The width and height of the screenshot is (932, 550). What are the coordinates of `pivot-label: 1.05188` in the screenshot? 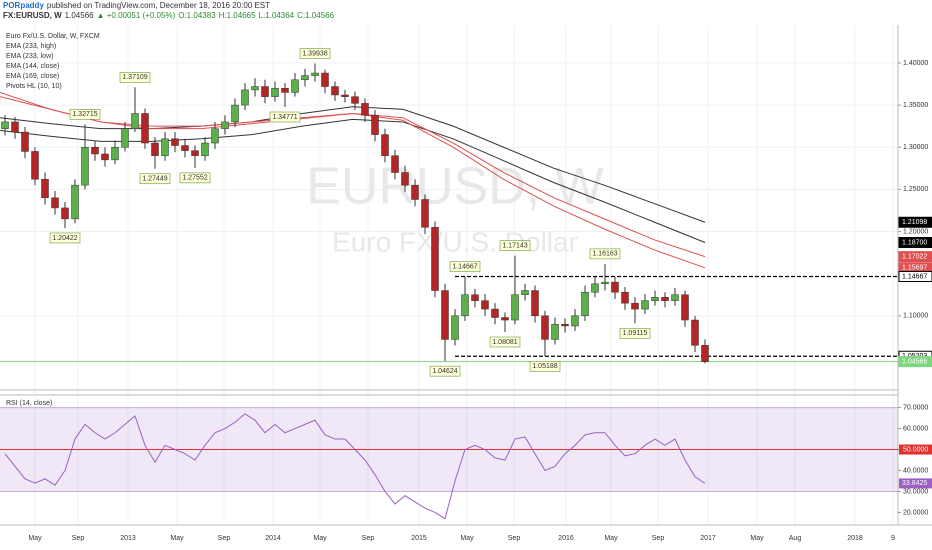 It's located at (544, 366).